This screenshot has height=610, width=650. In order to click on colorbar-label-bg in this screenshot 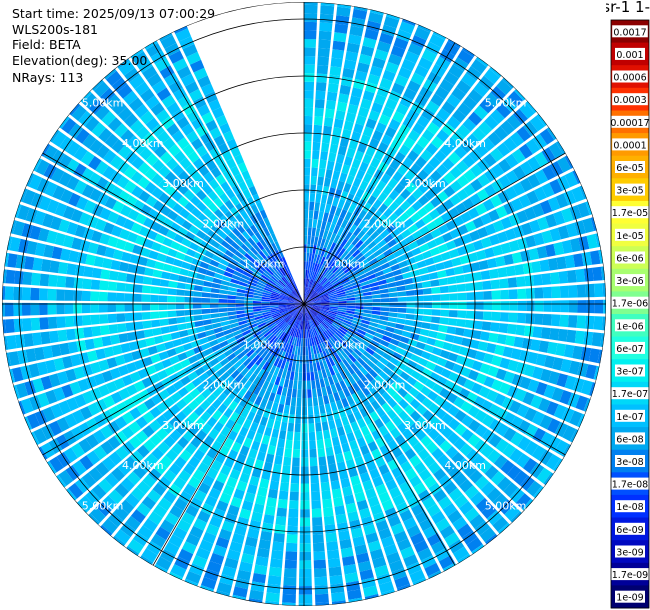, I will do `click(630, 370)`.